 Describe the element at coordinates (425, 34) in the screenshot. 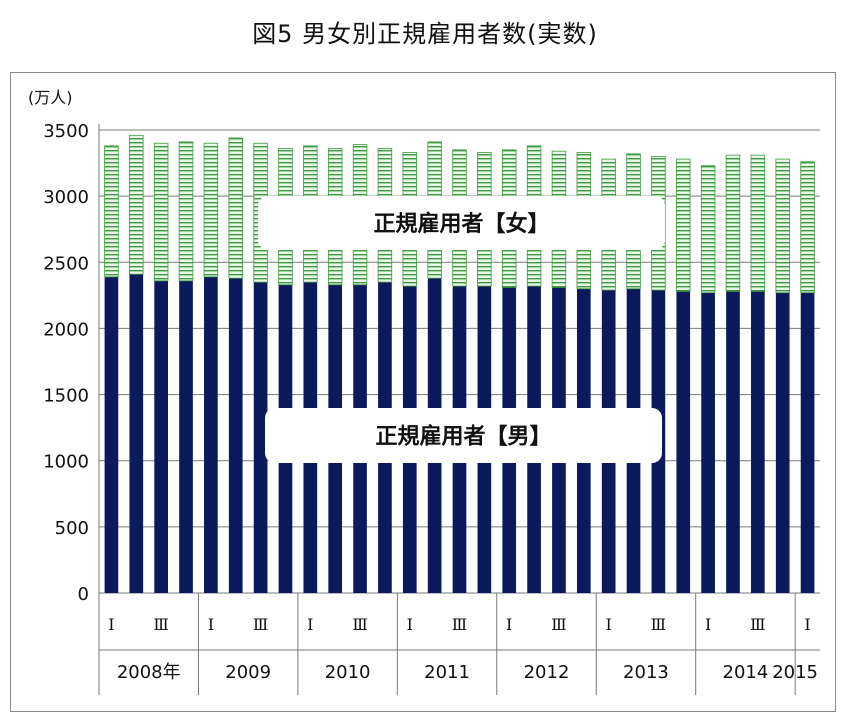

I see `page-title: 図5 男女別正規雇用者数(実数)` at that location.